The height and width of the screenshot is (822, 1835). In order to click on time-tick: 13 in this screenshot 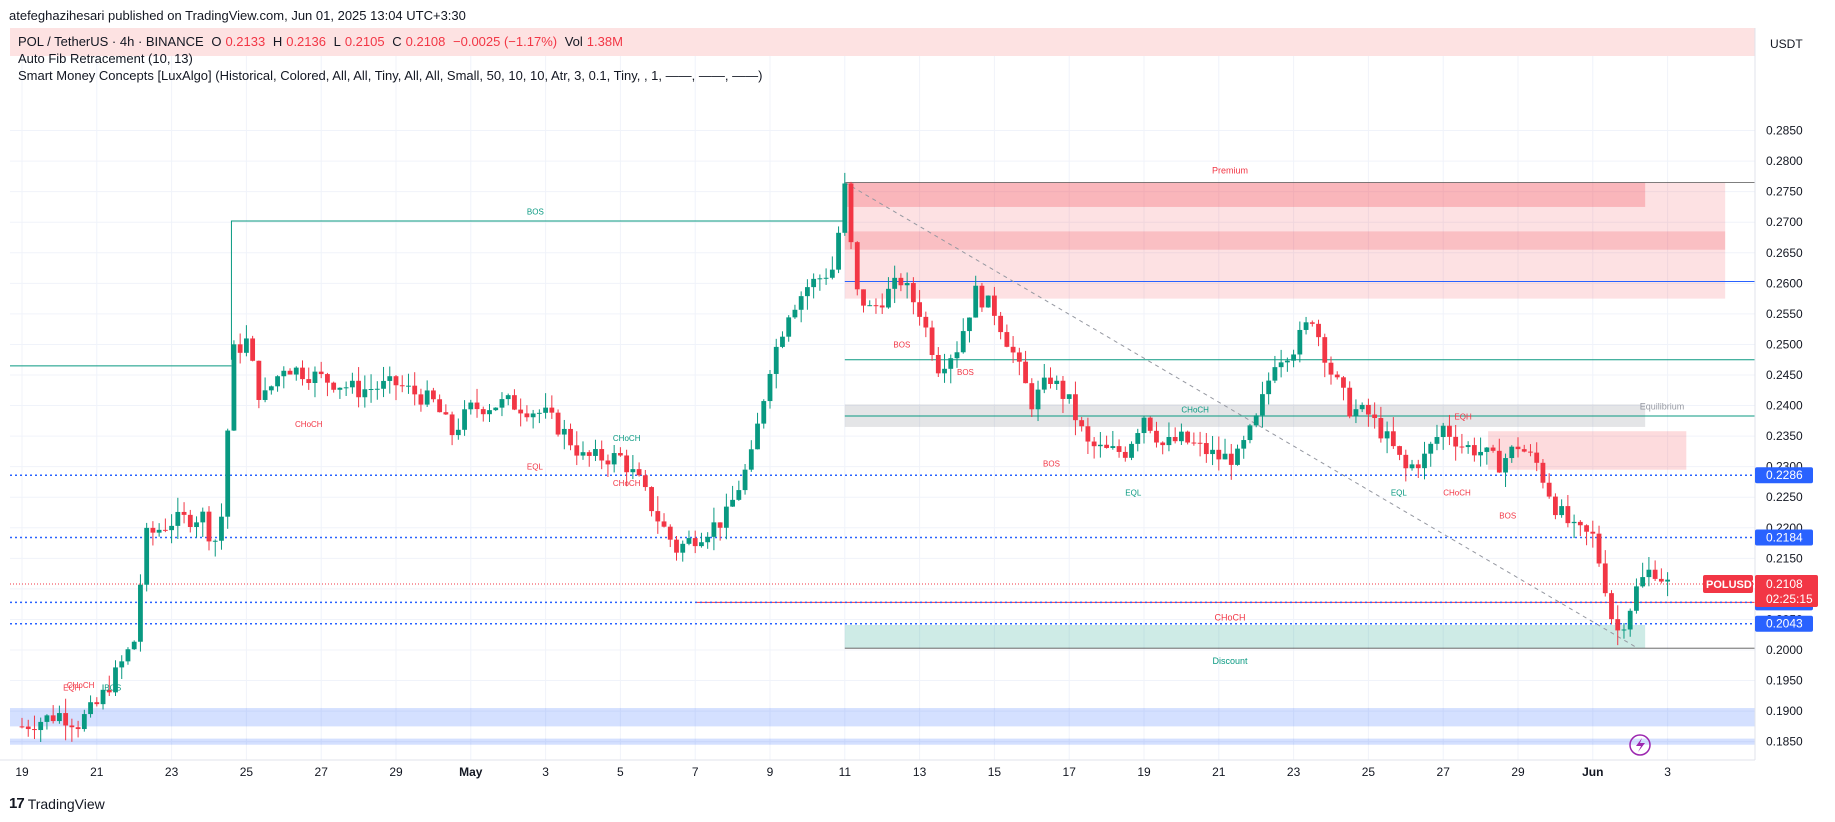, I will do `click(920, 772)`.